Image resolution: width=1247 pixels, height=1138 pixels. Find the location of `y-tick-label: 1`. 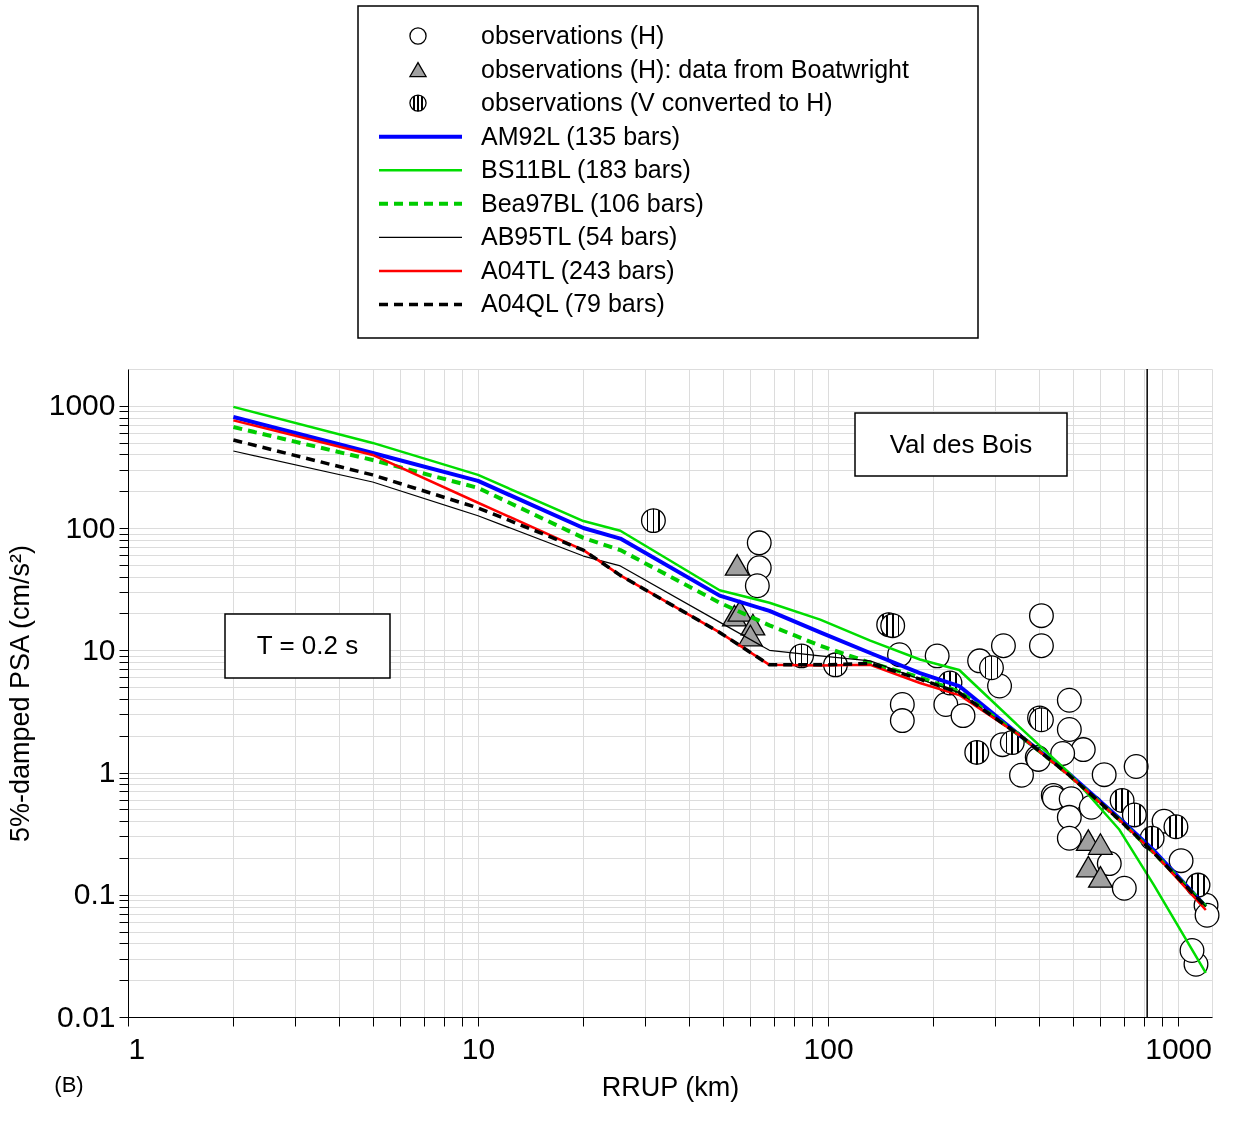

y-tick-label: 1 is located at coordinates (107, 772).